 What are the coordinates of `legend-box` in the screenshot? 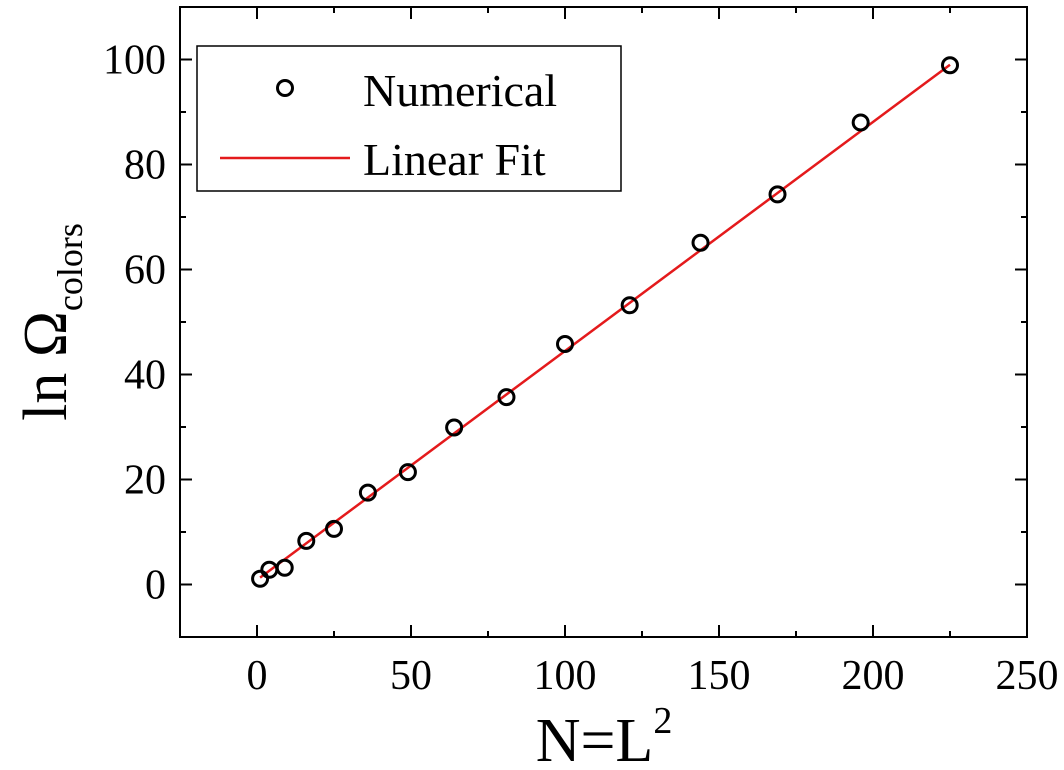 It's located at (409, 118).